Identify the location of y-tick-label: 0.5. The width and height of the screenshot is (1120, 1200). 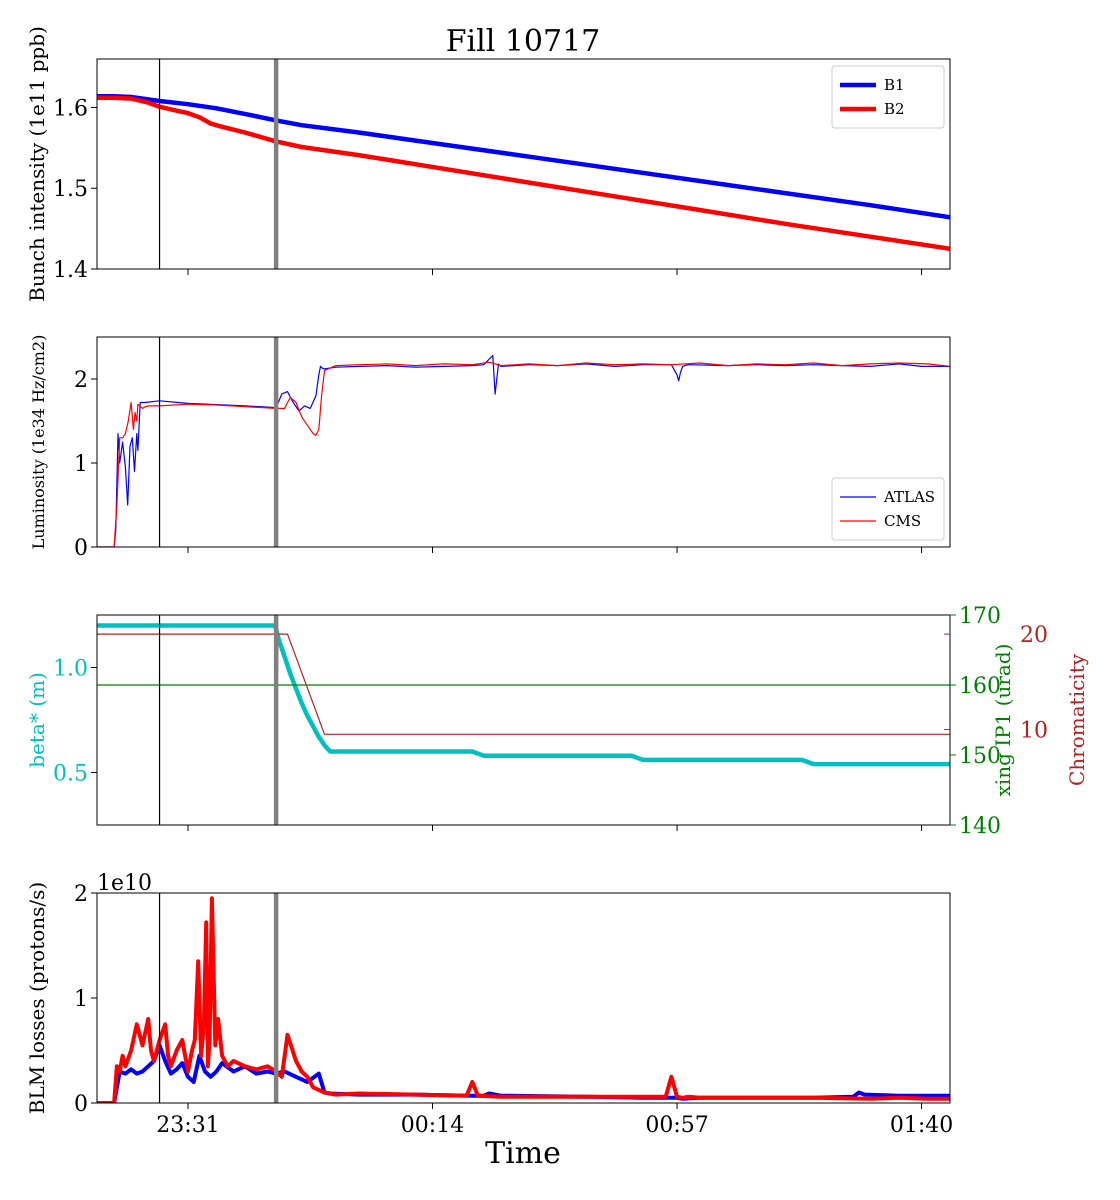
(70, 774).